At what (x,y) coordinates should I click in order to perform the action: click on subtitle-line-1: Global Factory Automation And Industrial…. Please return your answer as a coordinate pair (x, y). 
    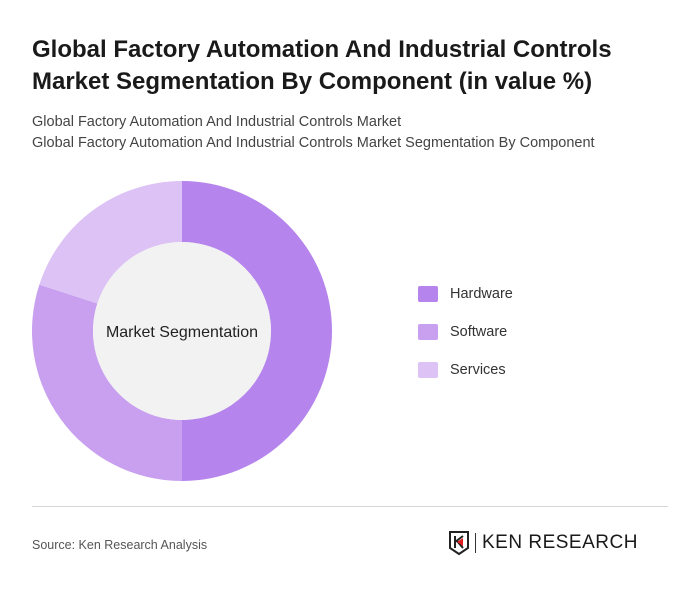
    Looking at the image, I should click on (217, 122).